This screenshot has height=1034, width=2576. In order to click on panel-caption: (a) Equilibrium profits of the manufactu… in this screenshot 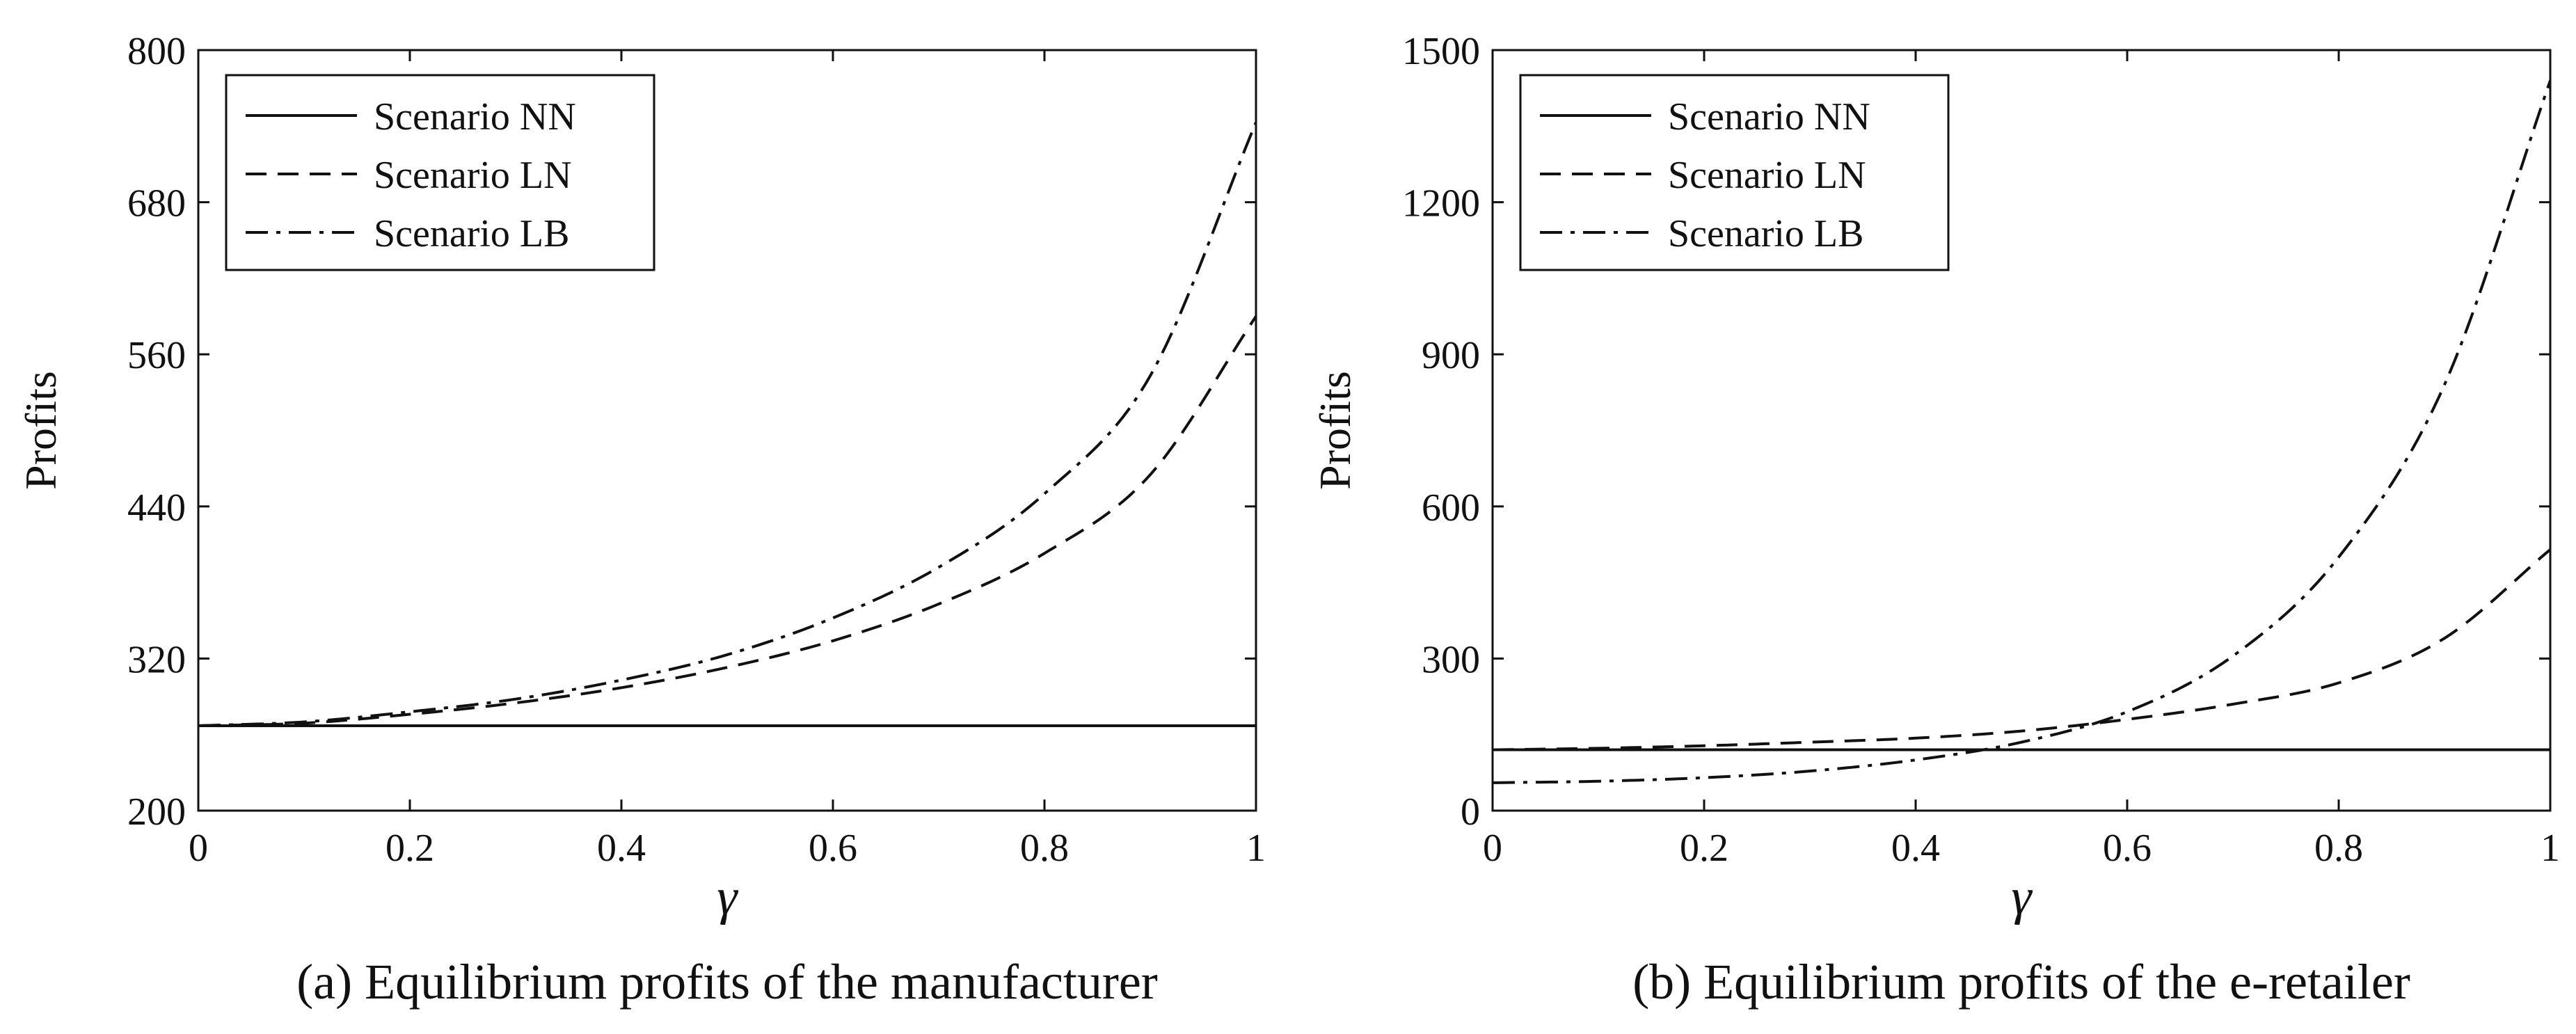, I will do `click(727, 982)`.